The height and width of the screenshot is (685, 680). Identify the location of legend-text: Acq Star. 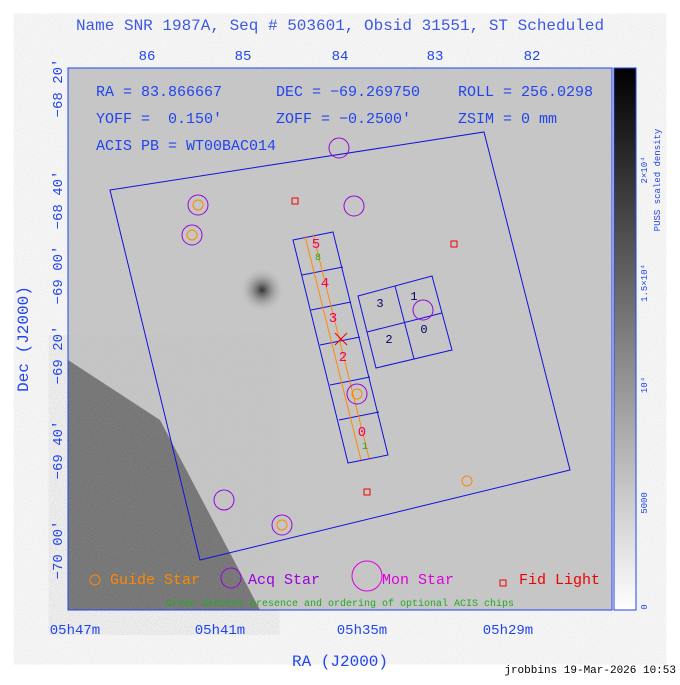
(284, 580).